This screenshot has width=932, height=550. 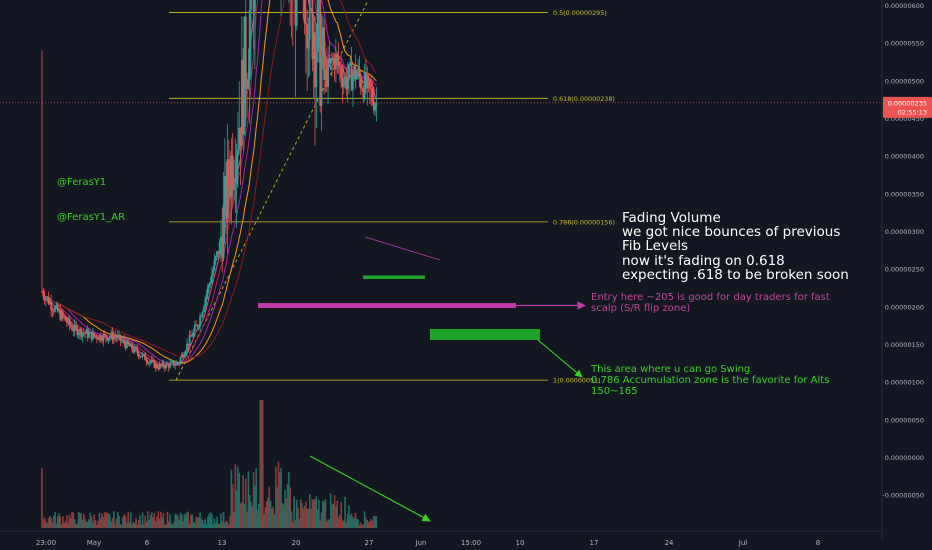 What do you see at coordinates (421, 543) in the screenshot?
I see `time-tick-label: Jun` at bounding box center [421, 543].